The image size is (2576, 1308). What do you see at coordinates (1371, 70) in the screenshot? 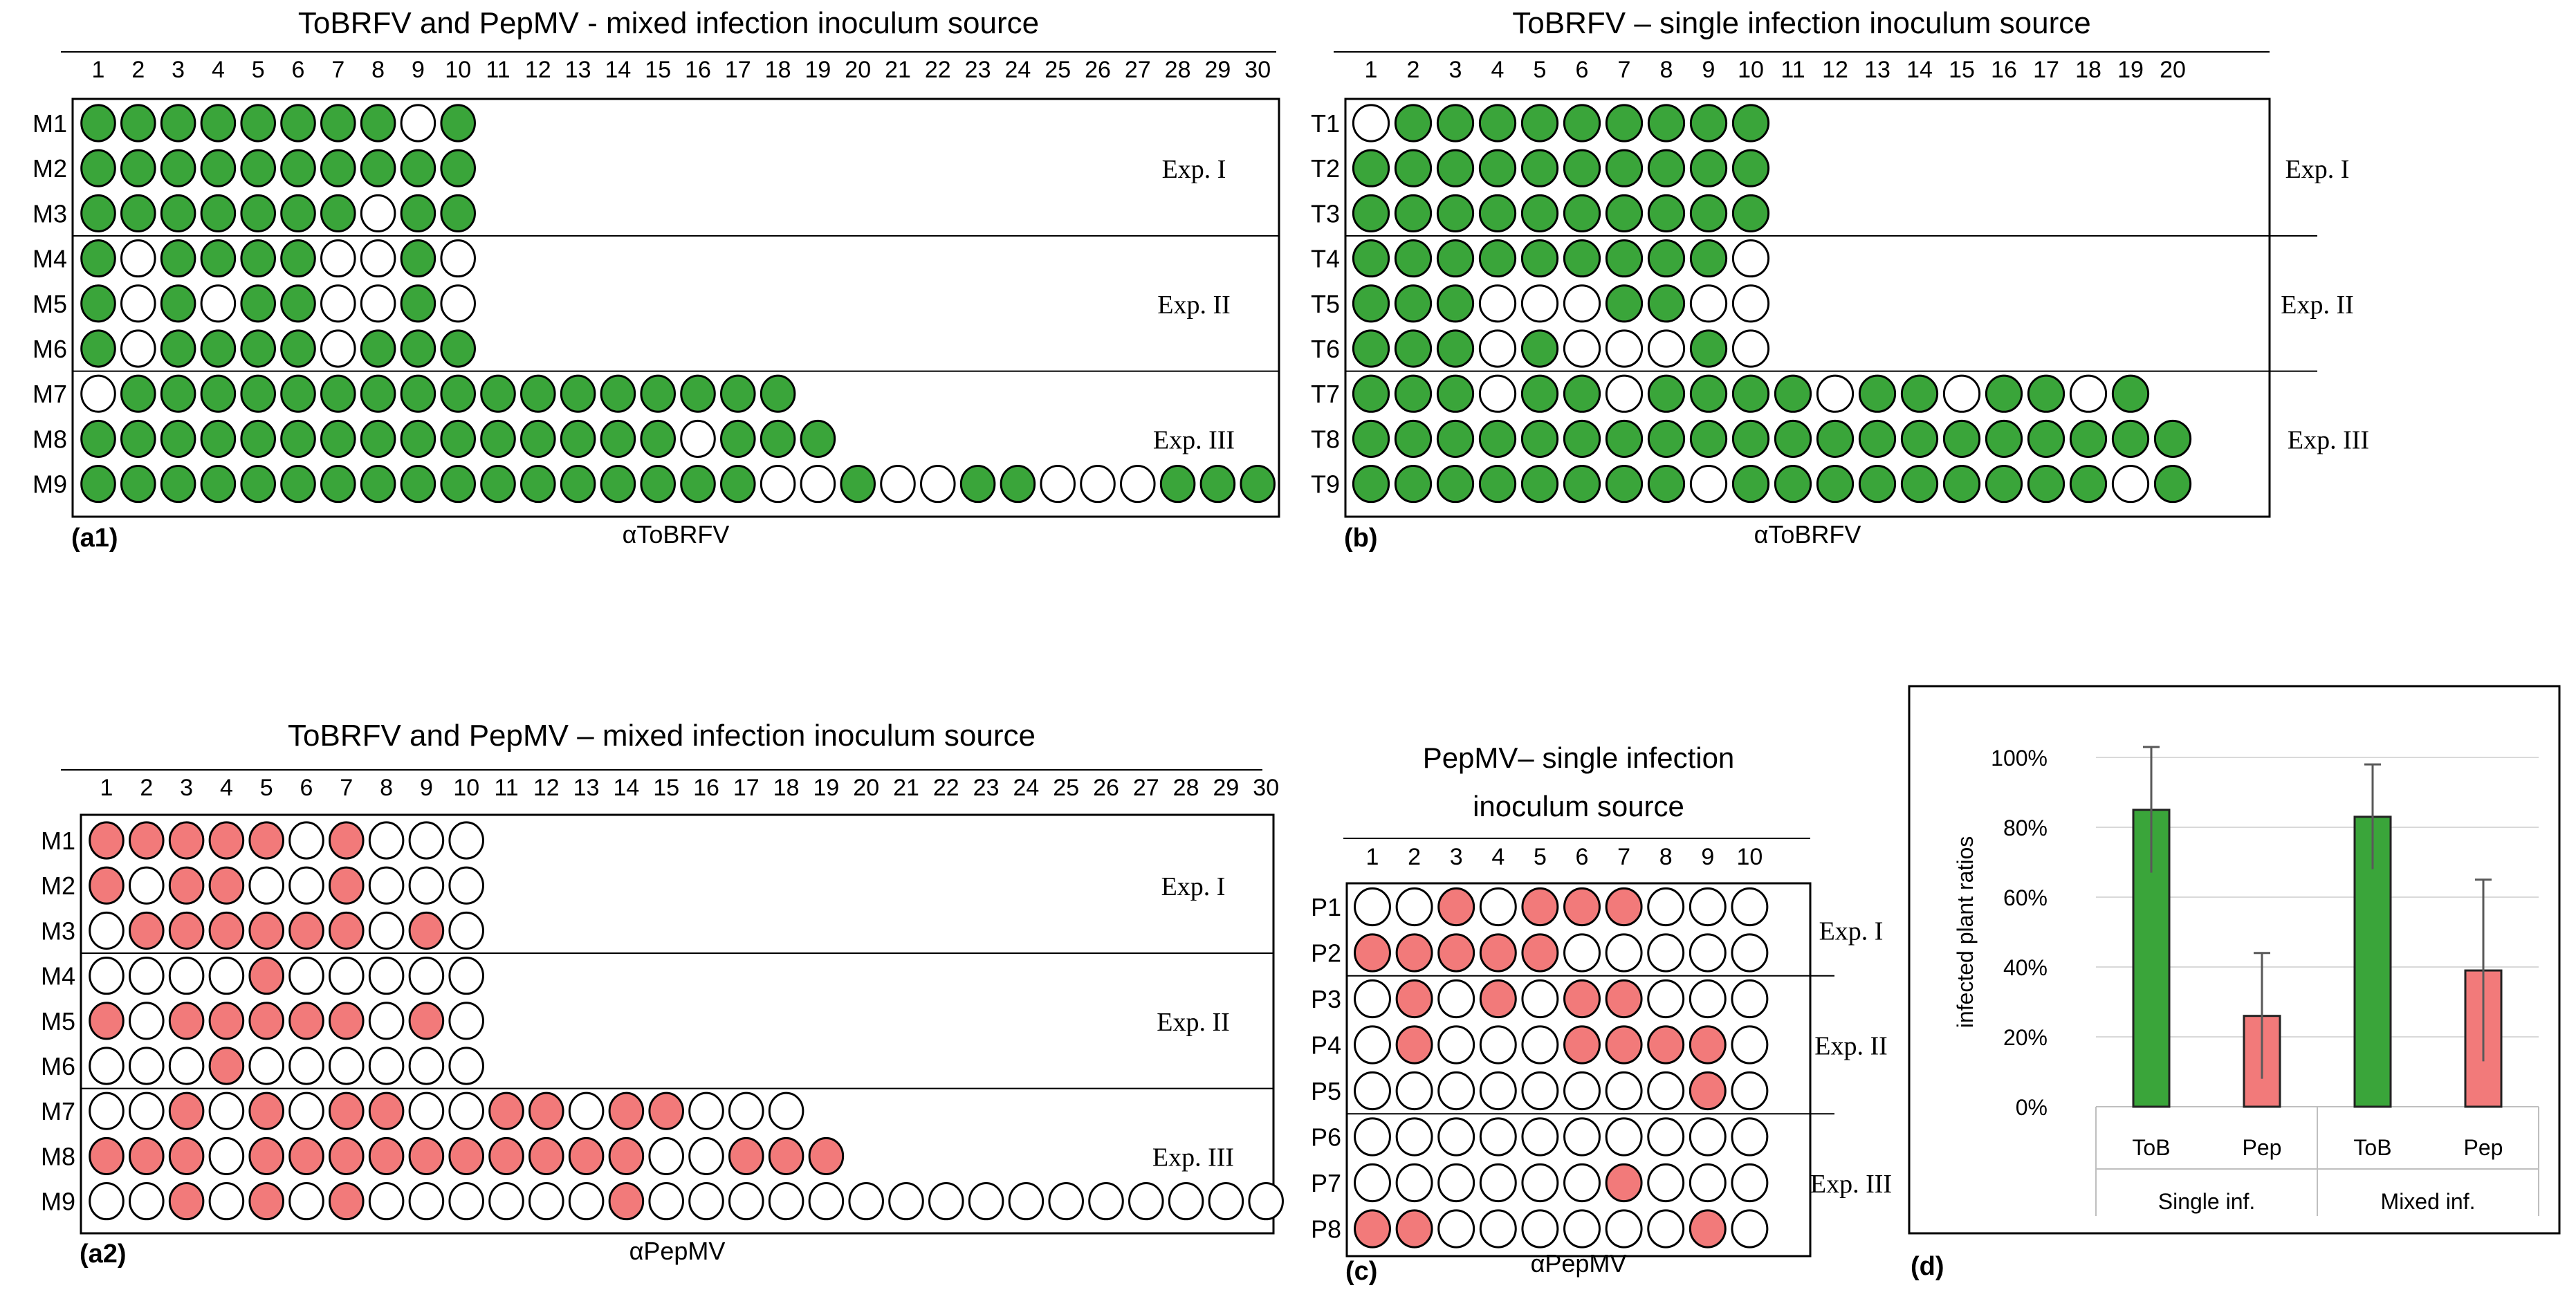
I see `column-number: 1` at bounding box center [1371, 70].